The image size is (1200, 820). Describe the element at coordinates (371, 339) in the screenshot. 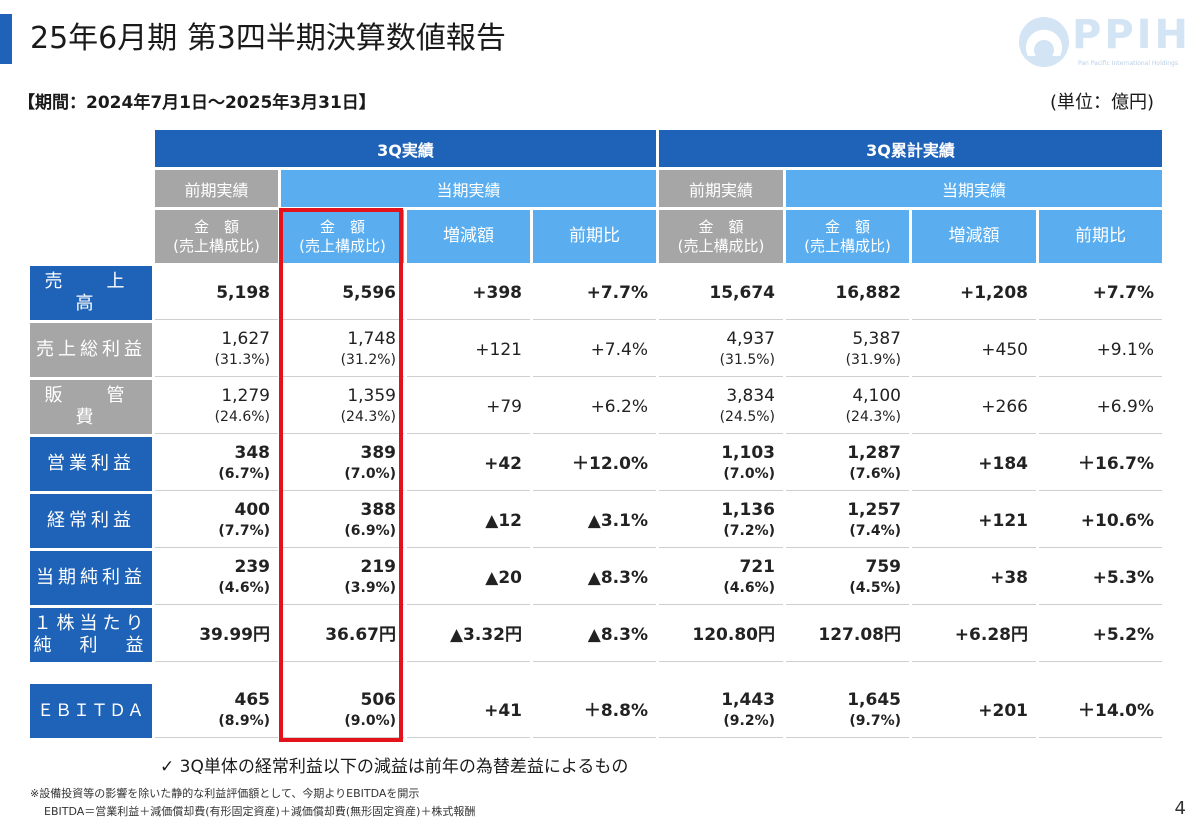

I see `value-amount: 1,748` at that location.